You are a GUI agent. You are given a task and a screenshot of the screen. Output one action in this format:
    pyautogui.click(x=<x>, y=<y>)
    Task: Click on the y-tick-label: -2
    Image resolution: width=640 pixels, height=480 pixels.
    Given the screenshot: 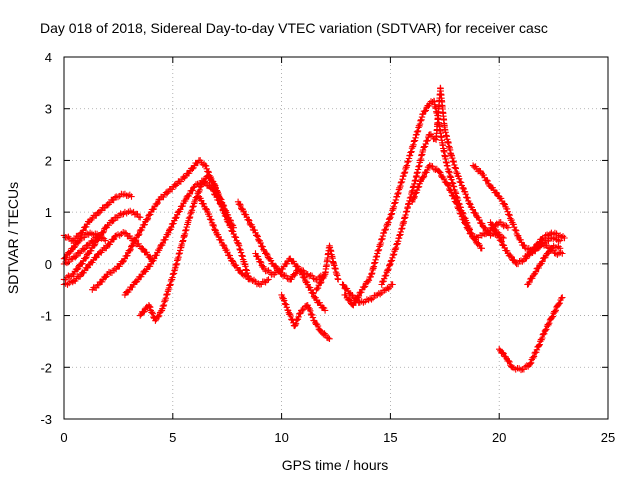 What is the action you would take?
    pyautogui.click(x=46, y=367)
    